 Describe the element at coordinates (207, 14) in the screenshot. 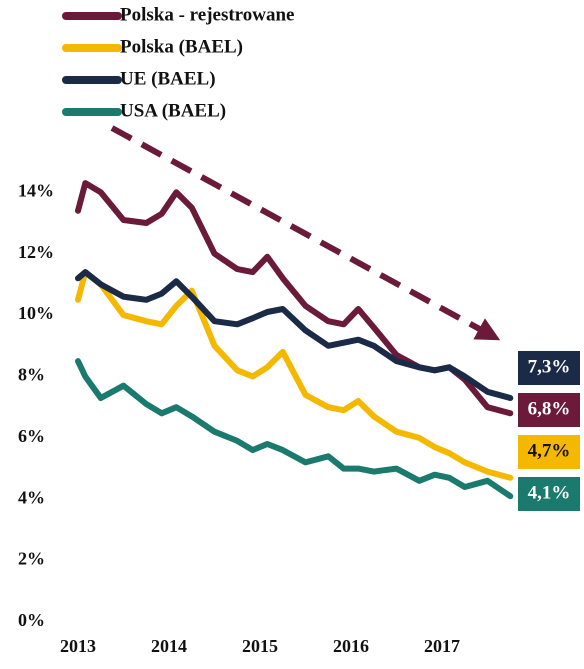

I see `legend-label: Polska - rejestrowane` at that location.